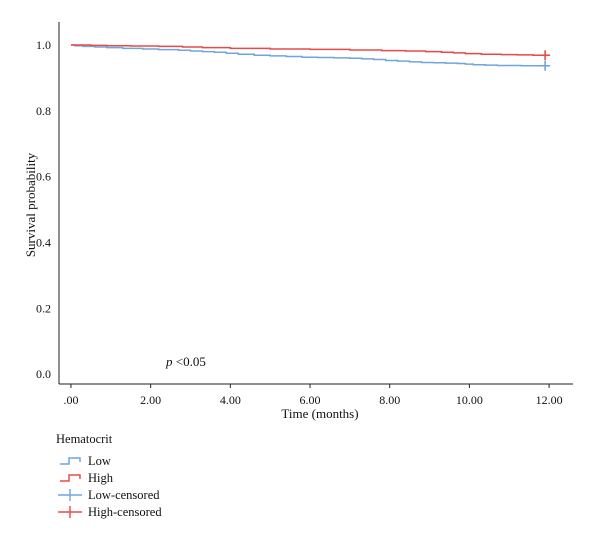  Describe the element at coordinates (308, 50) in the screenshot. I see `series-line-high` at that location.